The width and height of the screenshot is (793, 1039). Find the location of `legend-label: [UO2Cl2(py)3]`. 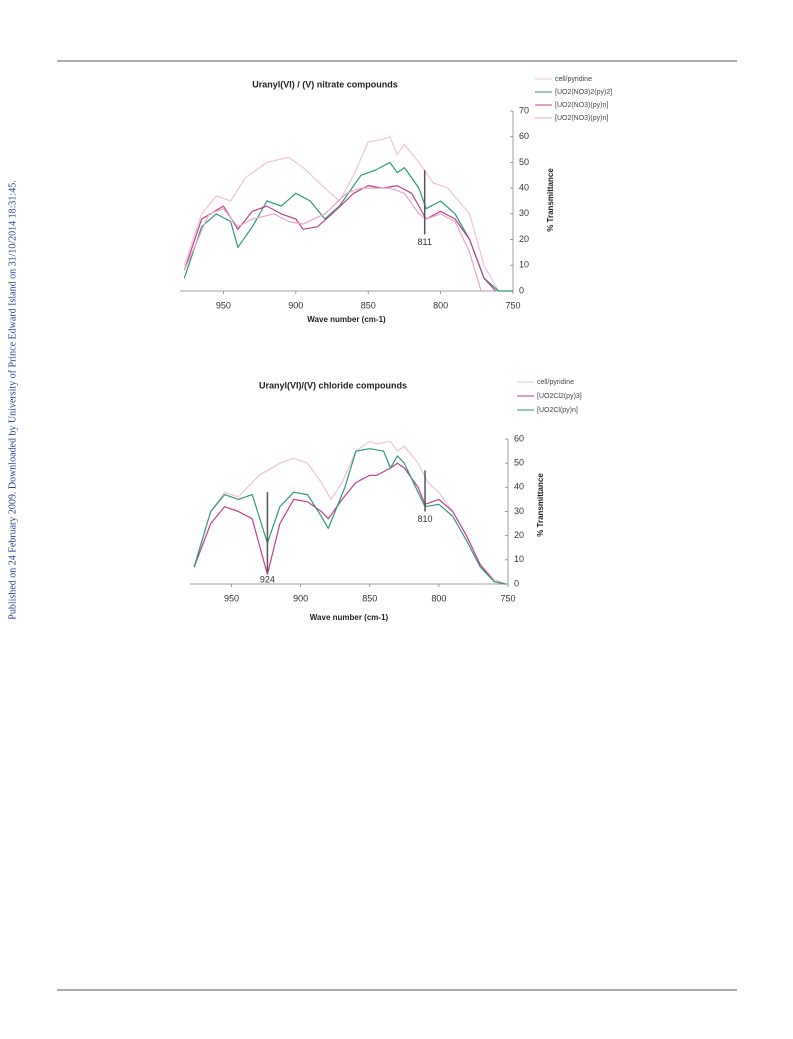

legend-label: [UO2Cl2(py)3] is located at coordinates (559, 396).